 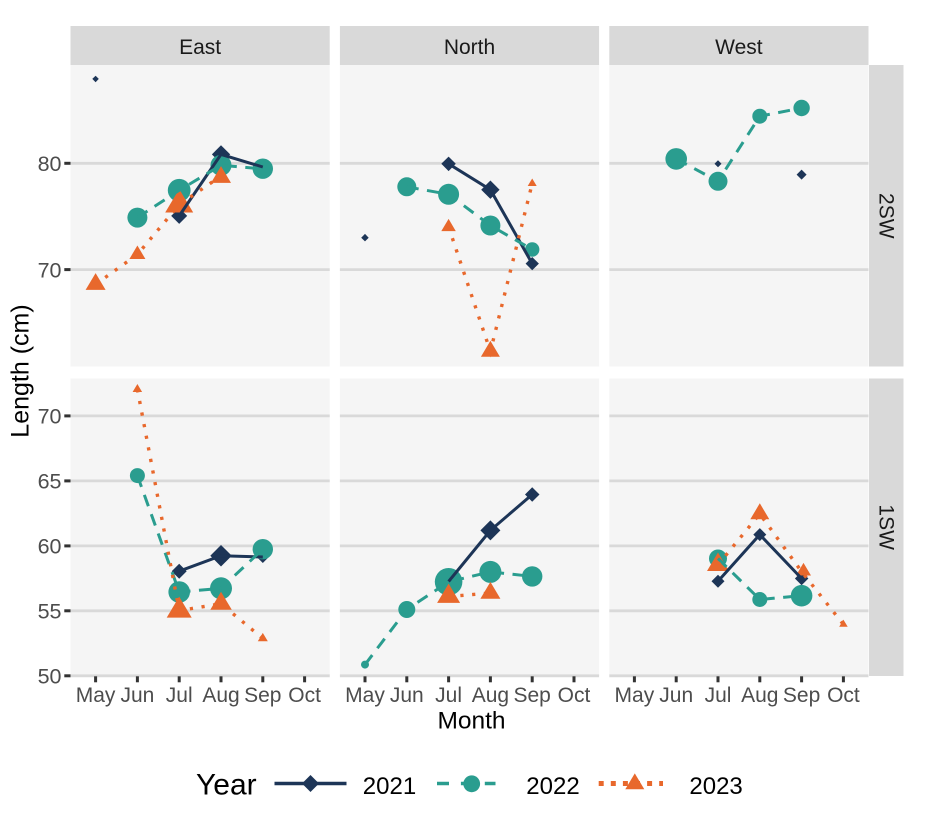 What do you see at coordinates (552, 786) in the screenshot?
I see `svg-text: 2022` at bounding box center [552, 786].